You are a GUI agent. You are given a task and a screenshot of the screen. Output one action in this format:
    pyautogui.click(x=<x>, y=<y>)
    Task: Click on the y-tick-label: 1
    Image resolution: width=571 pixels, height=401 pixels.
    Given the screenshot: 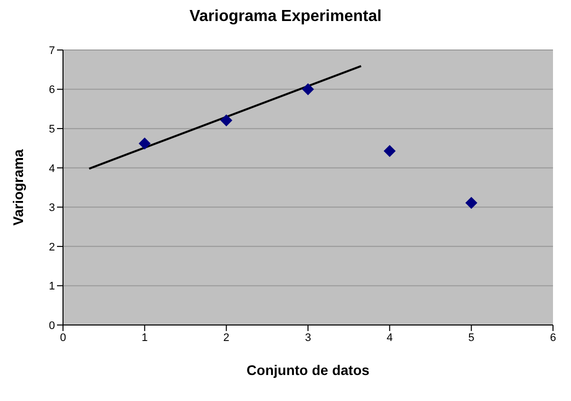 What is the action you would take?
    pyautogui.click(x=51, y=286)
    